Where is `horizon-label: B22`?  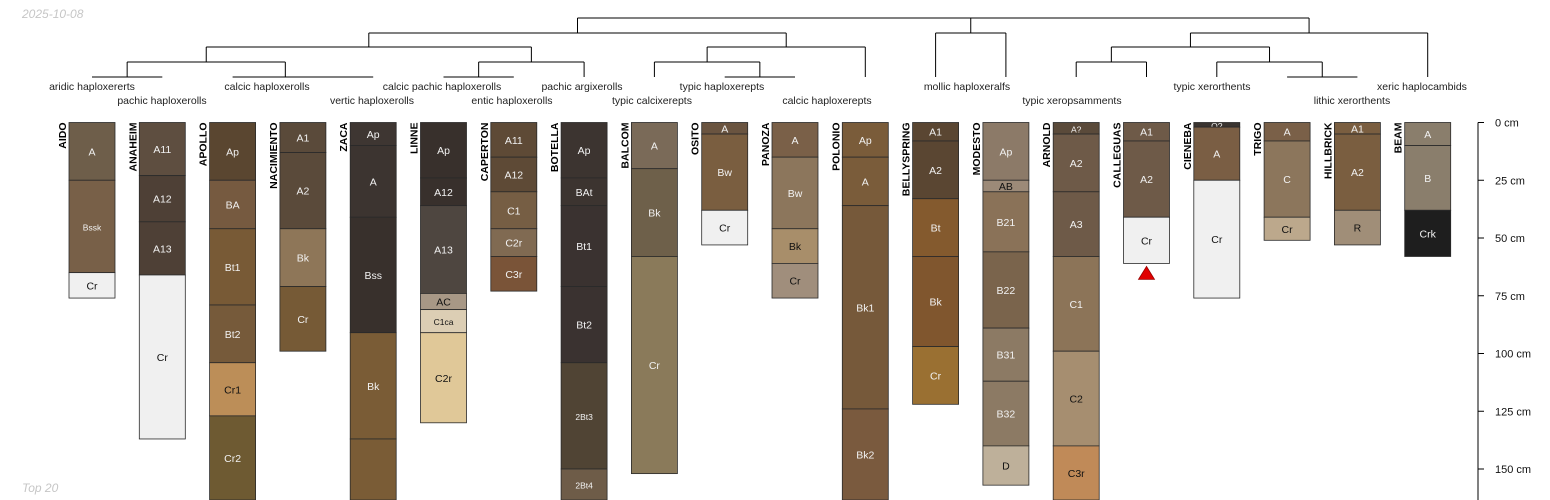 horizon-label: B22 is located at coordinates (1006, 291).